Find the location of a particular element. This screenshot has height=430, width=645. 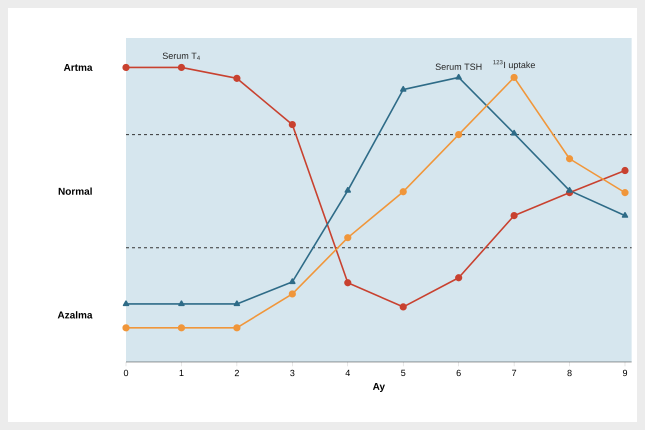

x-tick-label: 4 is located at coordinates (347, 373).